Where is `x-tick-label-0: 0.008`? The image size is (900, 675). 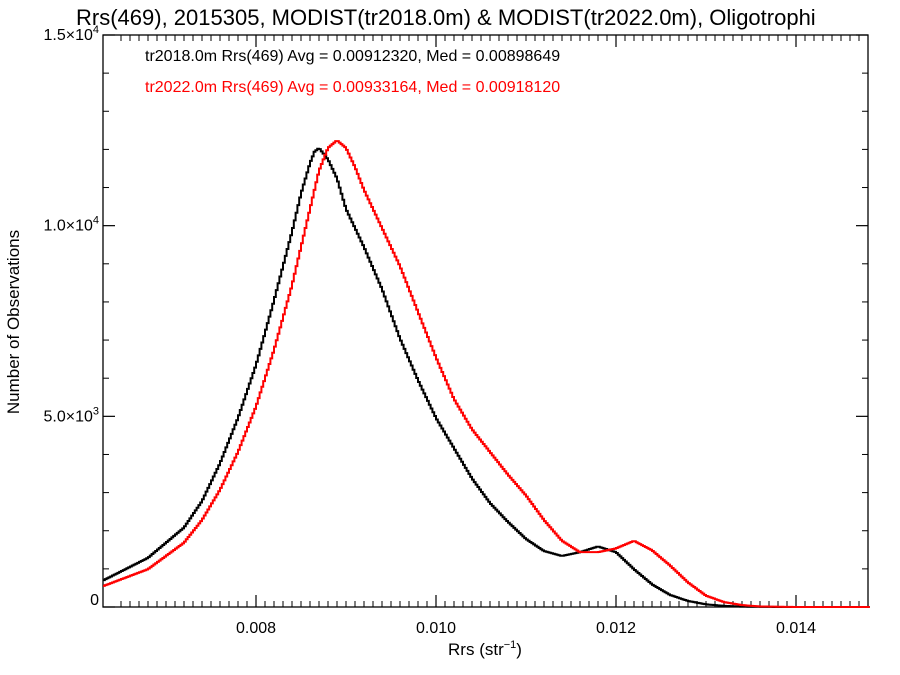
x-tick-label-0: 0.008 is located at coordinates (256, 628).